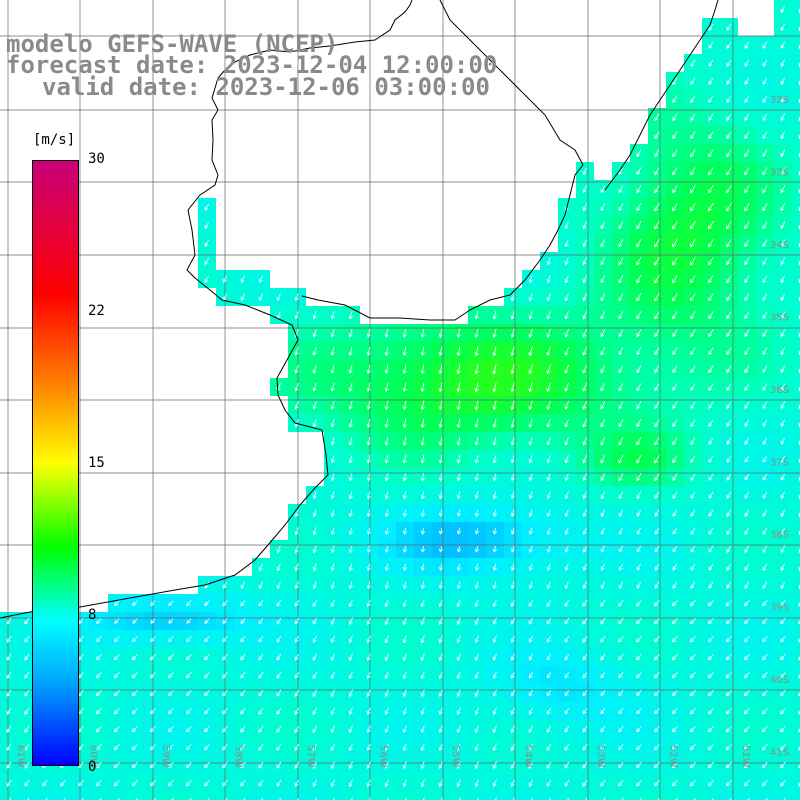 The height and width of the screenshot is (800, 800). What do you see at coordinates (779, 318) in the screenshot?
I see `latitude-label: 35S` at bounding box center [779, 318].